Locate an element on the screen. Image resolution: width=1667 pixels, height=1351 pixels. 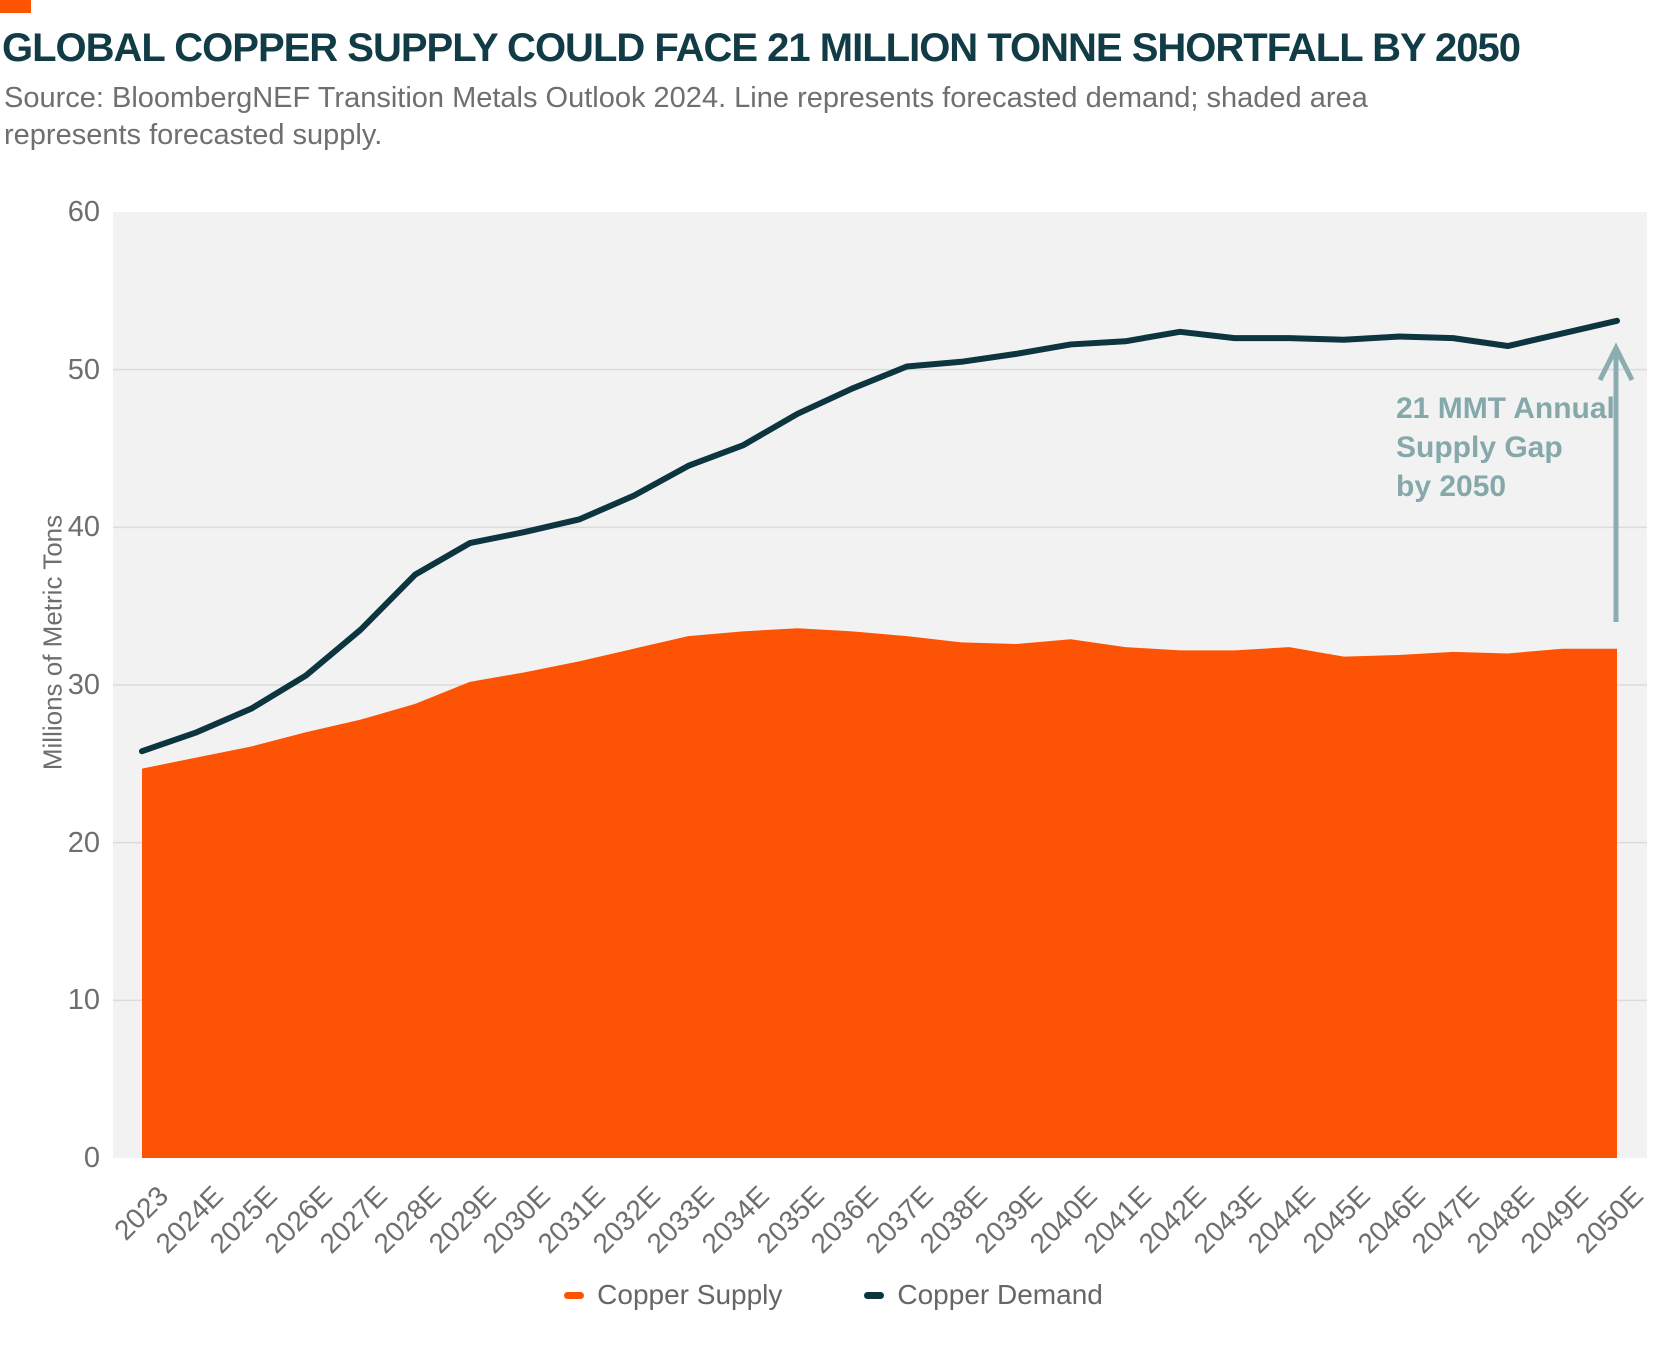
copper-supply-swatch-icon is located at coordinates (574, 1295).